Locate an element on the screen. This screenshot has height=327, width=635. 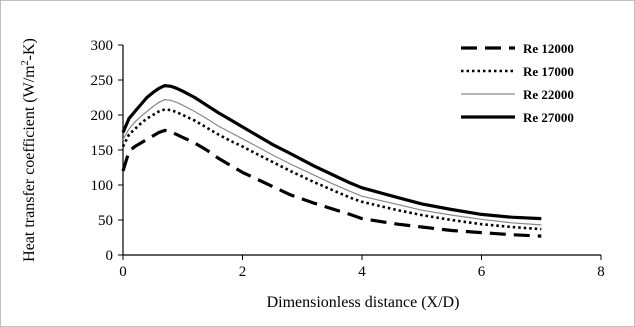
x-tick-label: 8 is located at coordinates (601, 272).